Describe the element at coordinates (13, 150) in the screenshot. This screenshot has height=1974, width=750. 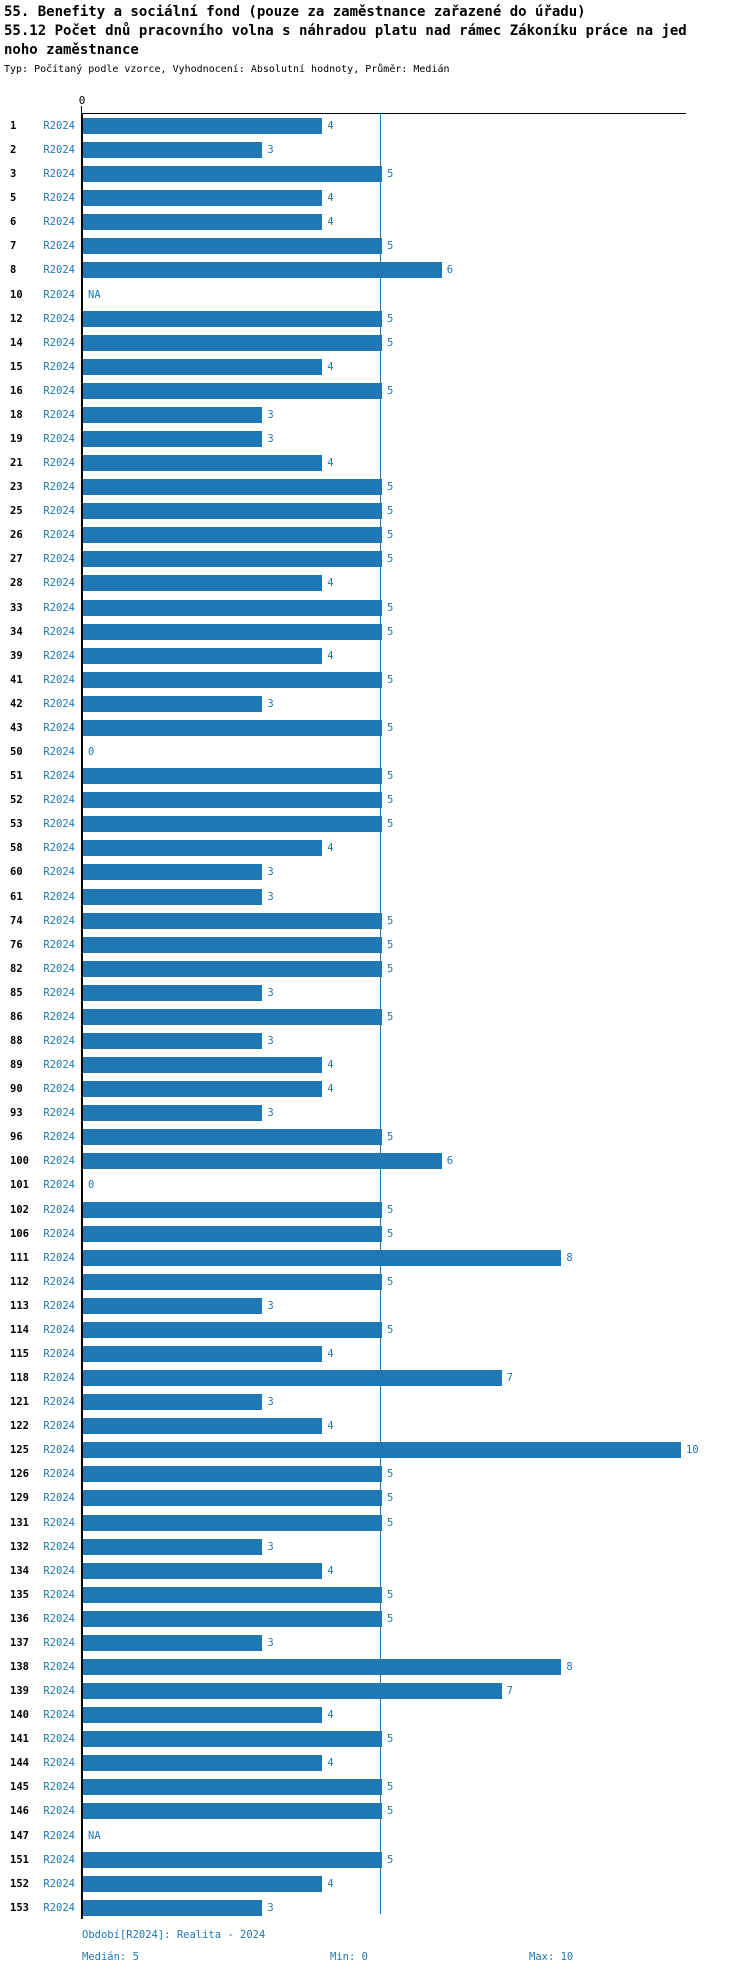
I see `row-number: 2` at that location.